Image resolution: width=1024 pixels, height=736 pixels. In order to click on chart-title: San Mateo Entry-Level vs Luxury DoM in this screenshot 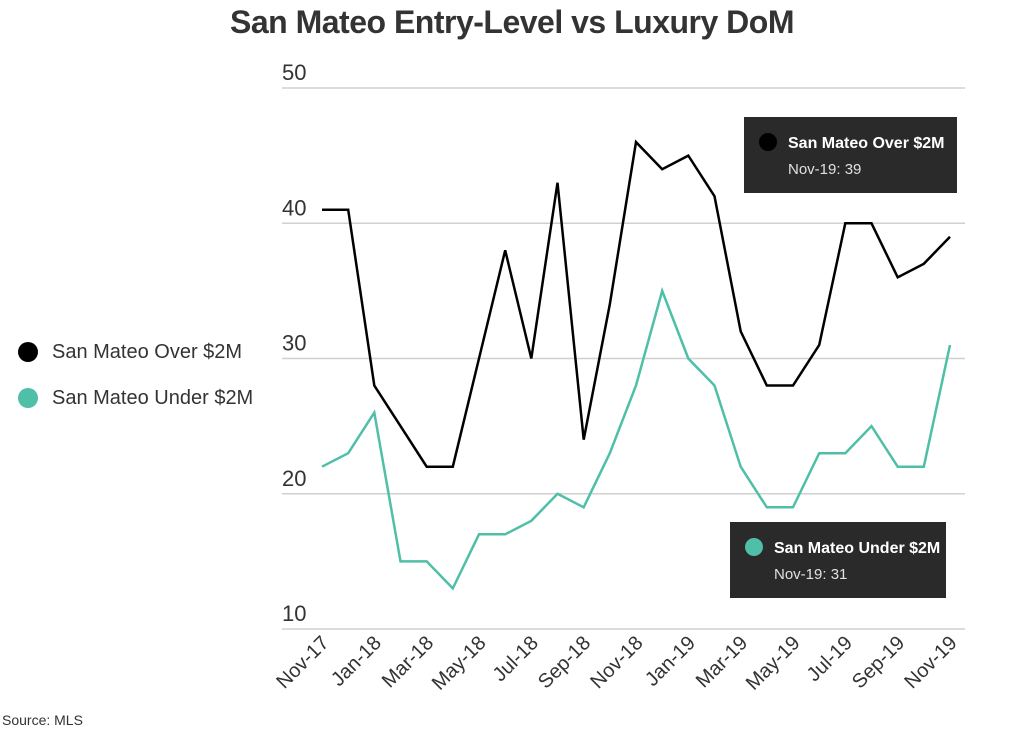, I will do `click(512, 22)`.